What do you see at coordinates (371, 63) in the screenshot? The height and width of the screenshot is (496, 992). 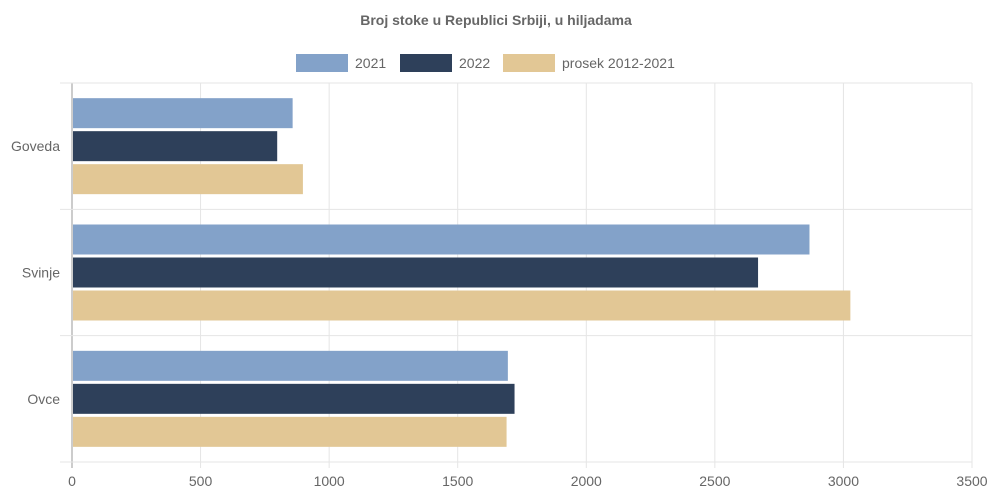 I see `legend-label-2021: 2021` at bounding box center [371, 63].